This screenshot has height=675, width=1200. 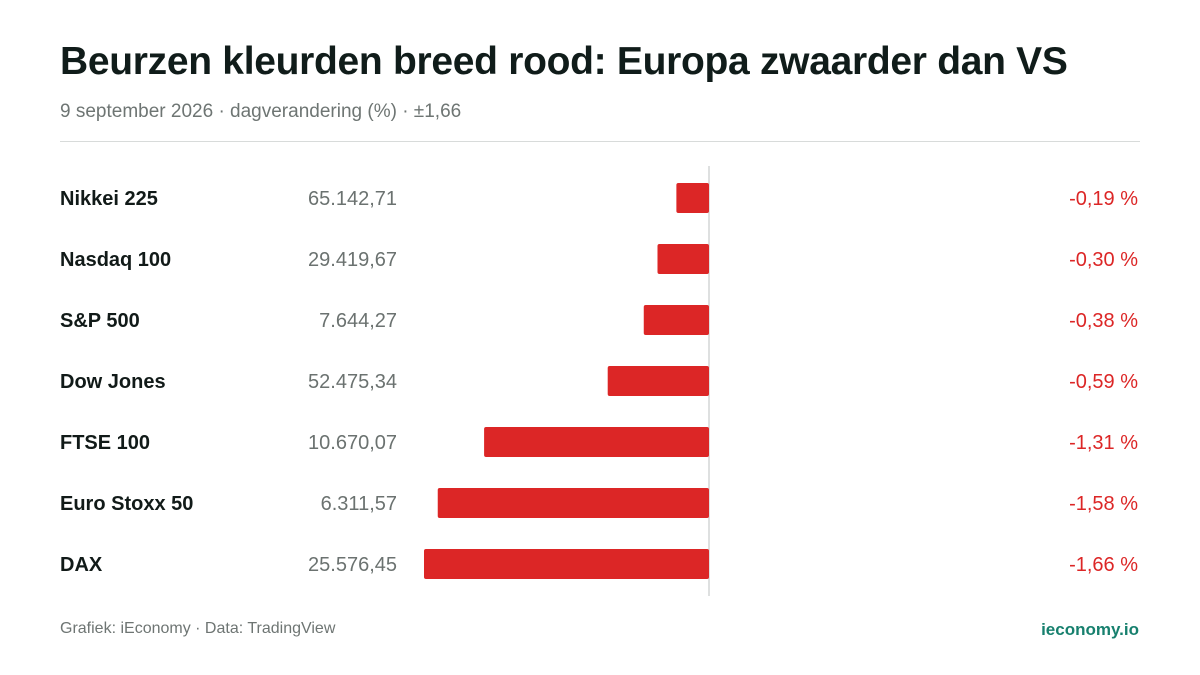 What do you see at coordinates (109, 199) in the screenshot?
I see `index-name-label: Nikkei 225` at bounding box center [109, 199].